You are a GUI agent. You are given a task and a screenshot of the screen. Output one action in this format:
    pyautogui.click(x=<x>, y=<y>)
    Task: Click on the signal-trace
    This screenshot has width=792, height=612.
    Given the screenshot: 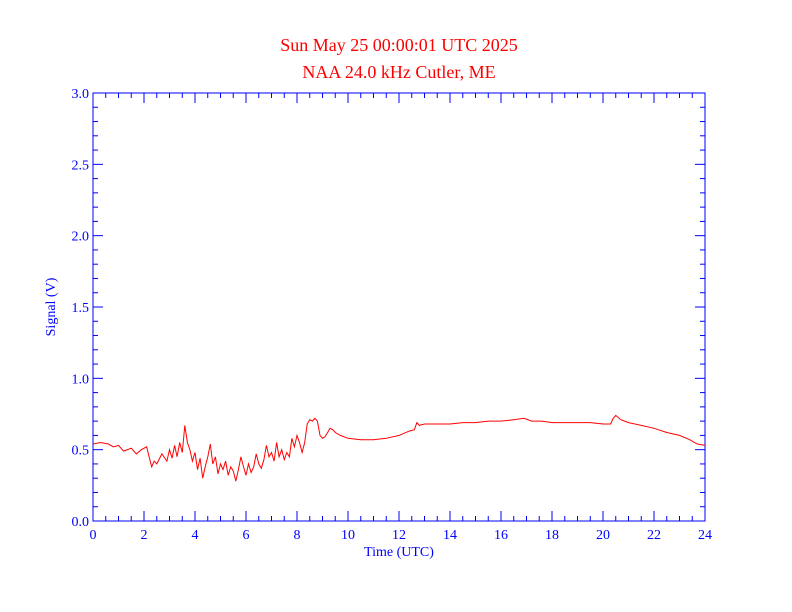 What is the action you would take?
    pyautogui.click(x=399, y=448)
    